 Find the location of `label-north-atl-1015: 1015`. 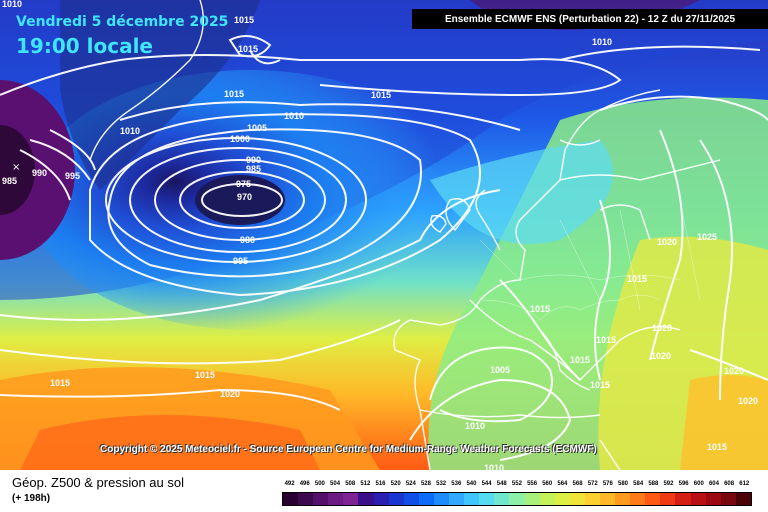

label-north-atl-1015: 1015 is located at coordinates (381, 95).